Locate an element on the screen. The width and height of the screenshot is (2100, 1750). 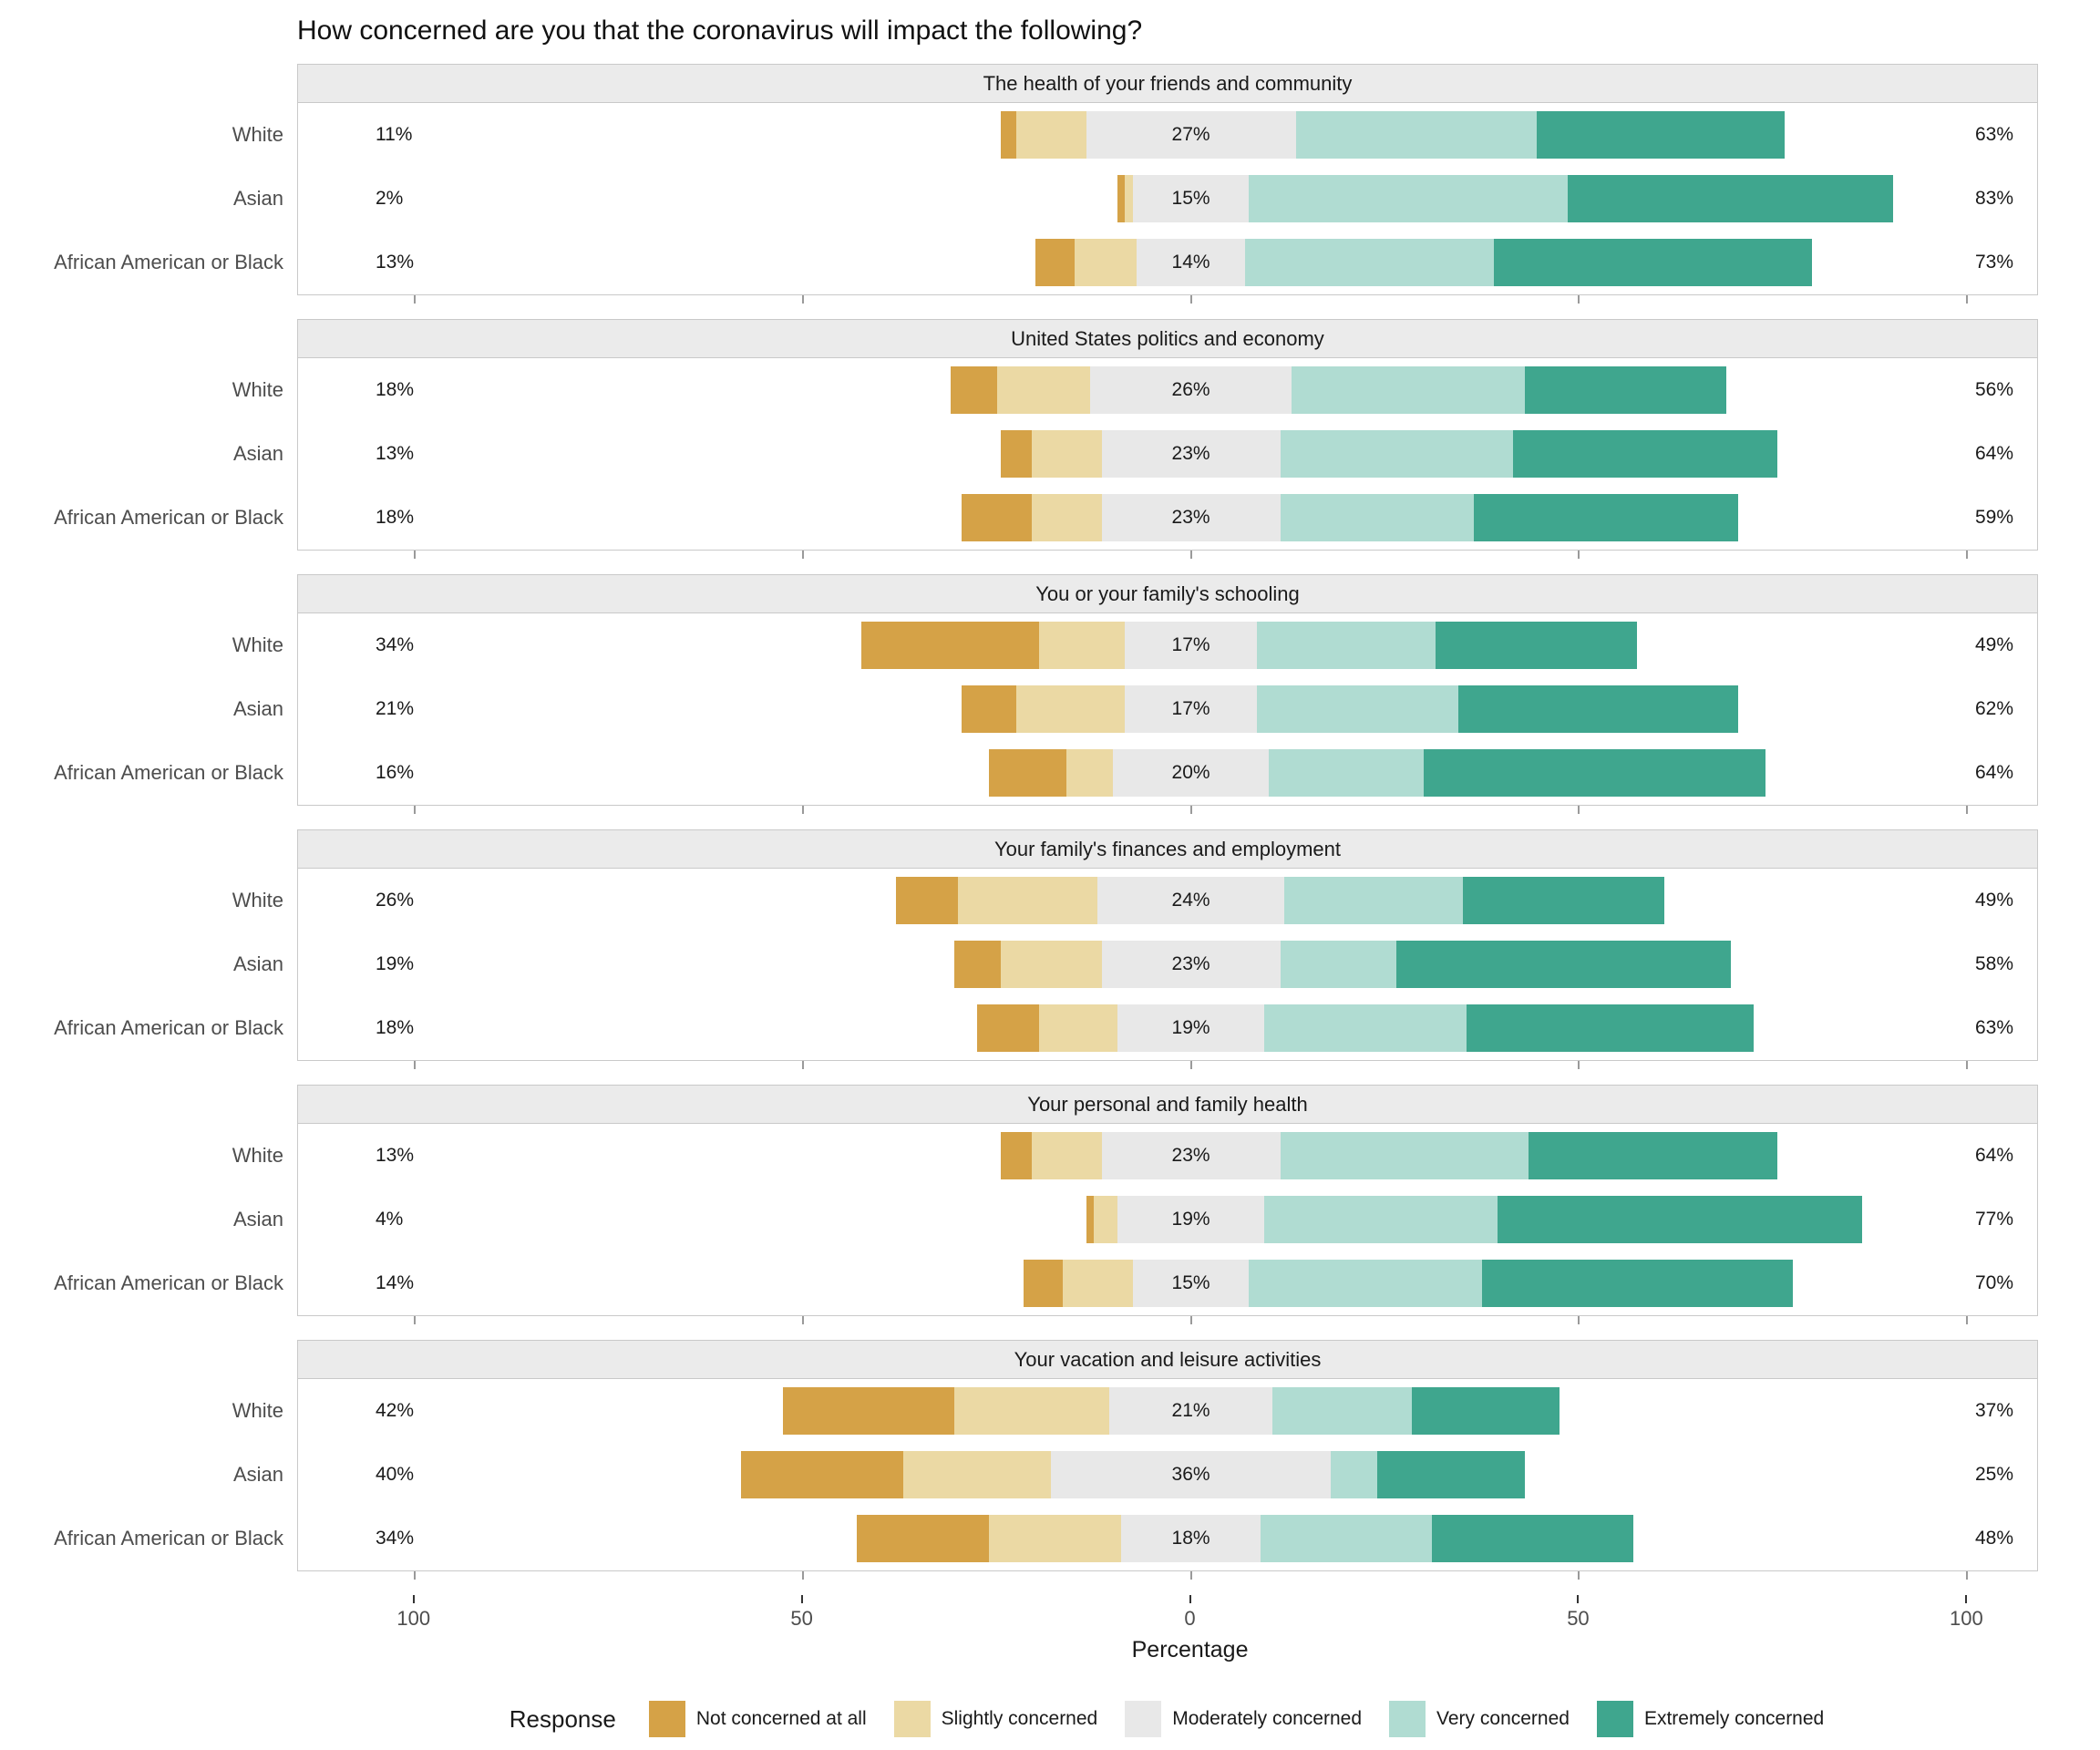
bar-row: African American or Black 34% 18% 48% is located at coordinates (1045, 1539).